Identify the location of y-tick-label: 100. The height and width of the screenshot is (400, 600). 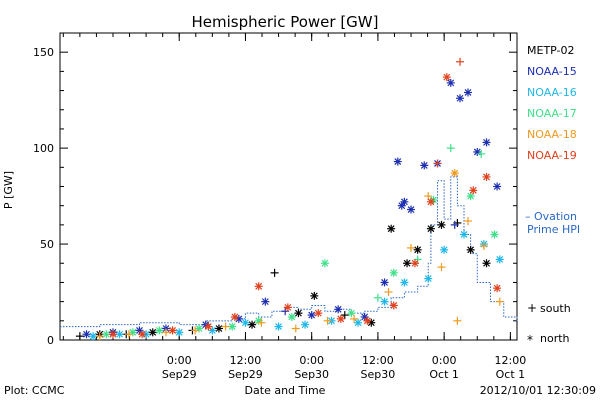
(43, 148).